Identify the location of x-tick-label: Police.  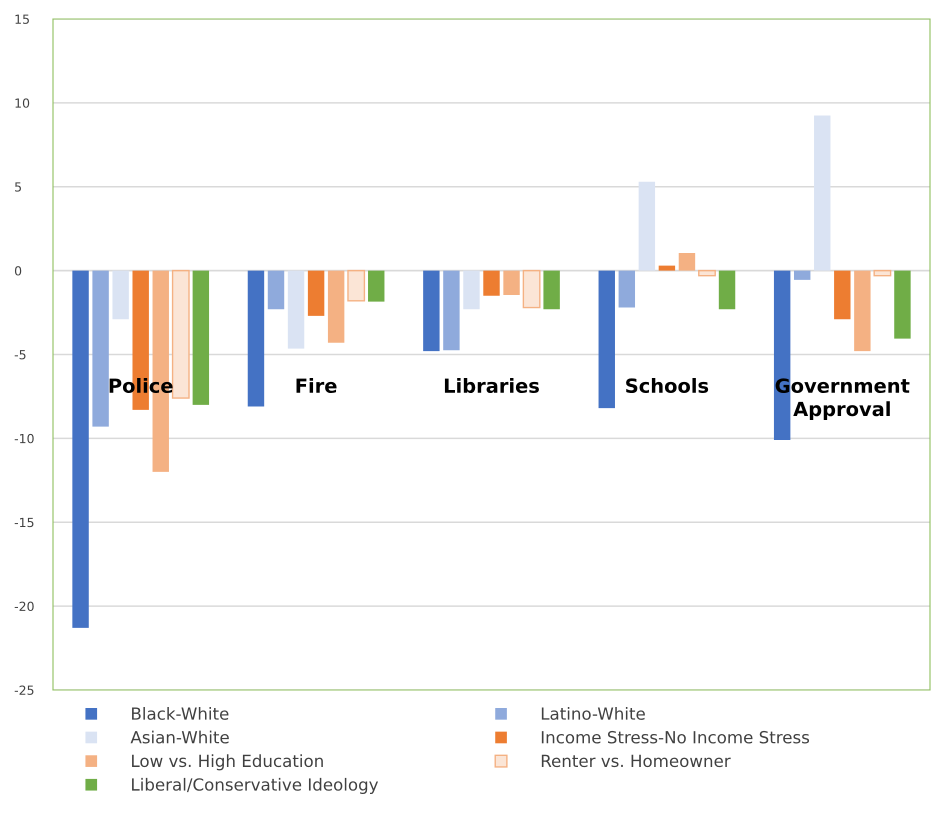
(141, 386).